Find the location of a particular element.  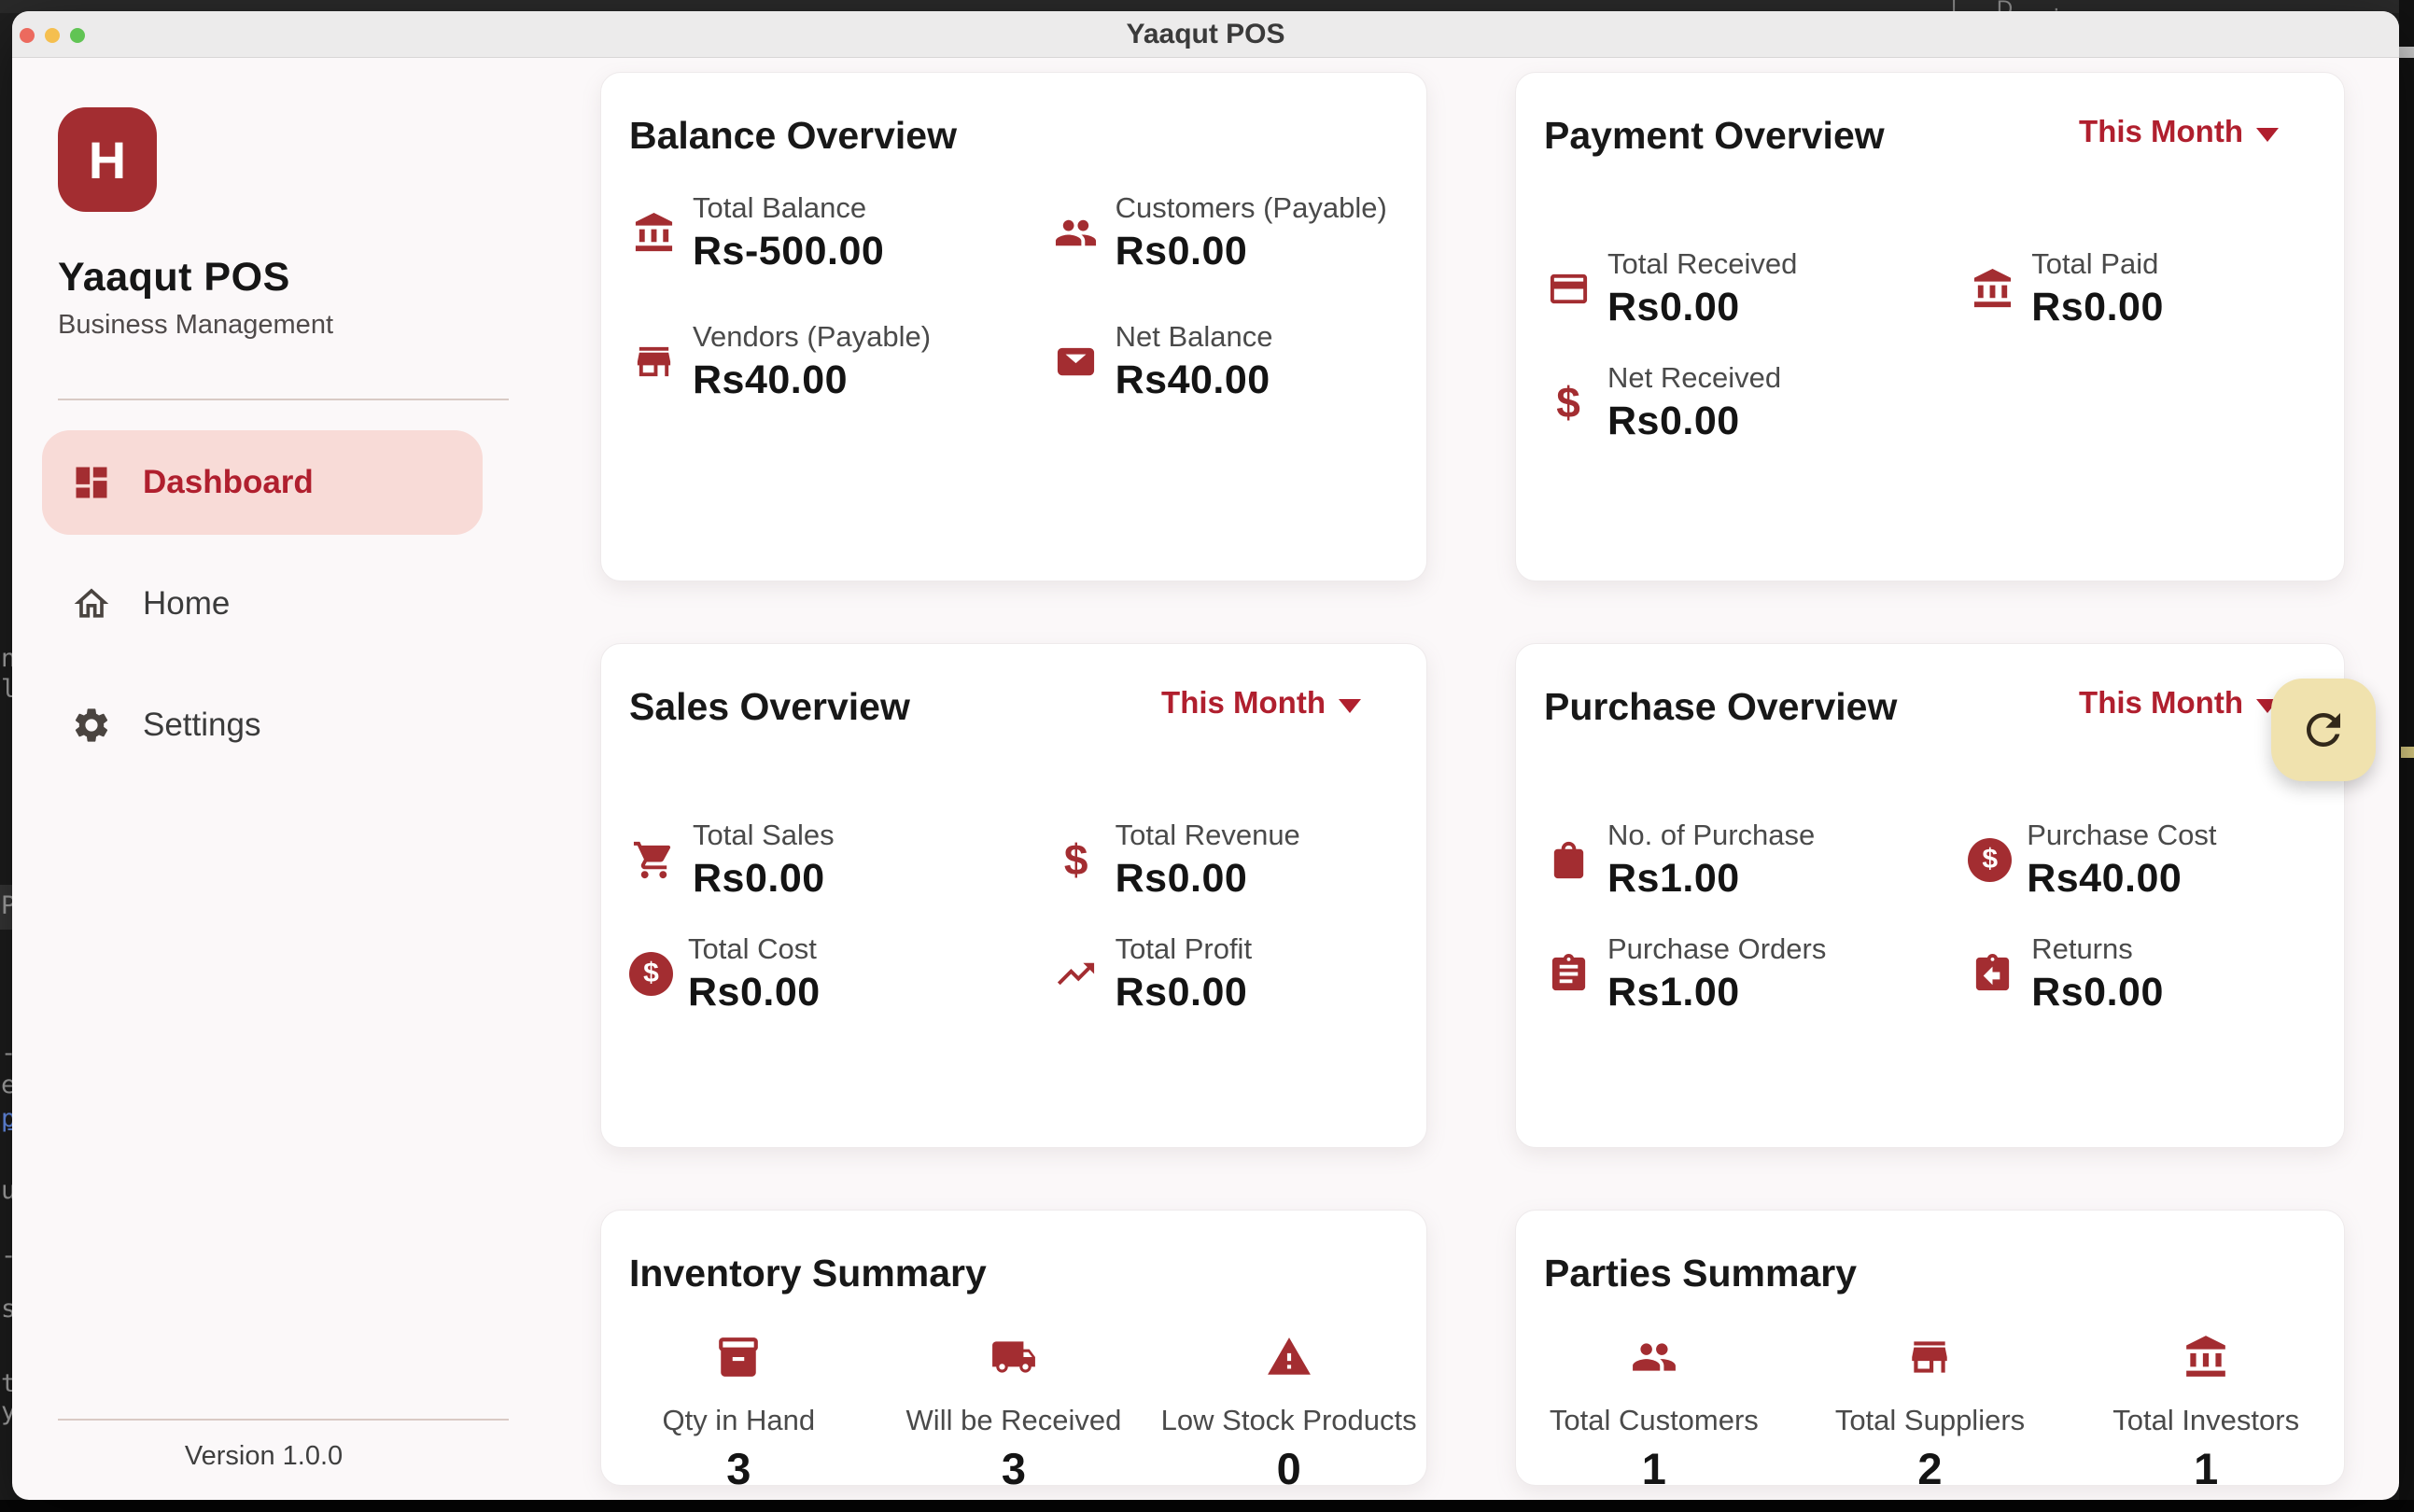

background-window-top-strip: | D · is located at coordinates (1207, 6).